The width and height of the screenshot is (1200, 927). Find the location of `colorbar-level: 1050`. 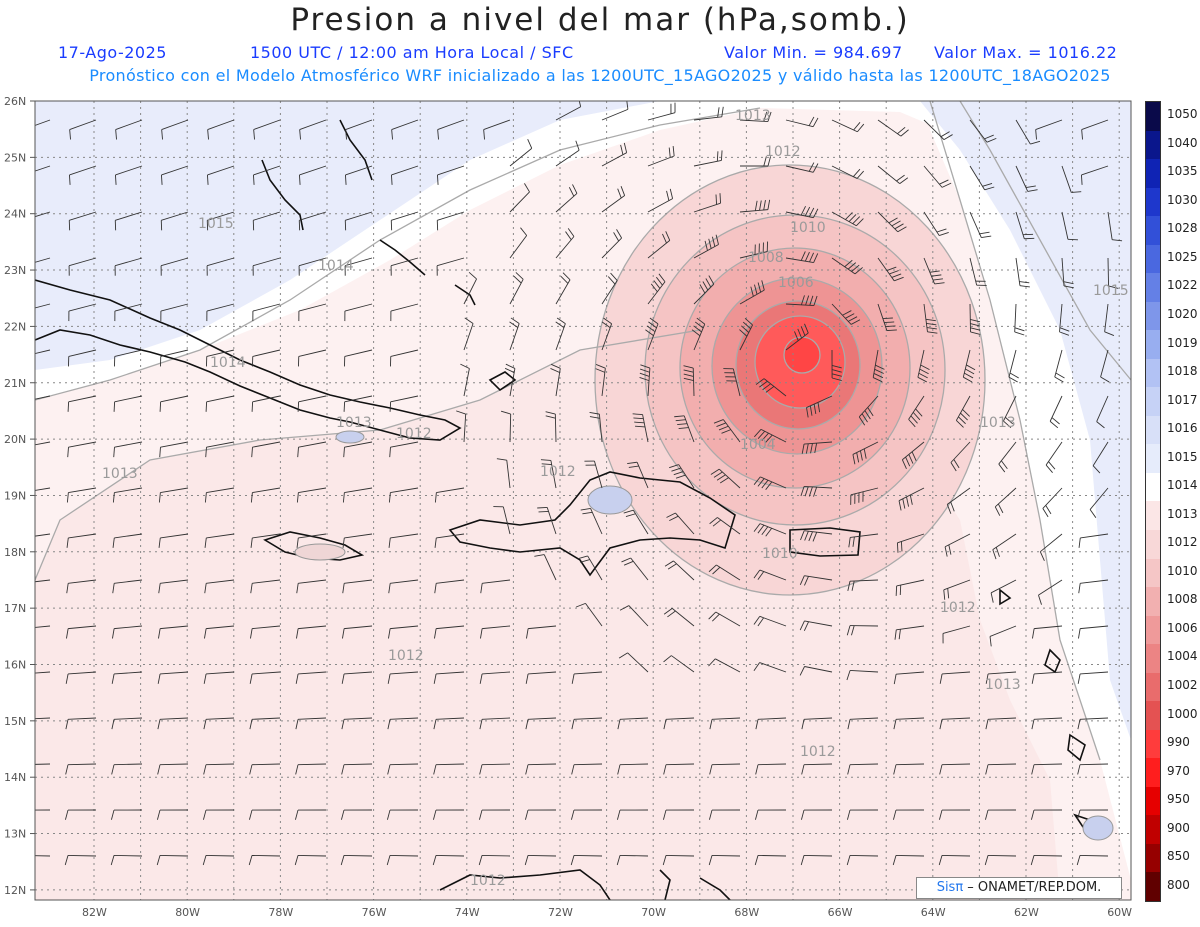

colorbar-level: 1050 is located at coordinates (1182, 114).